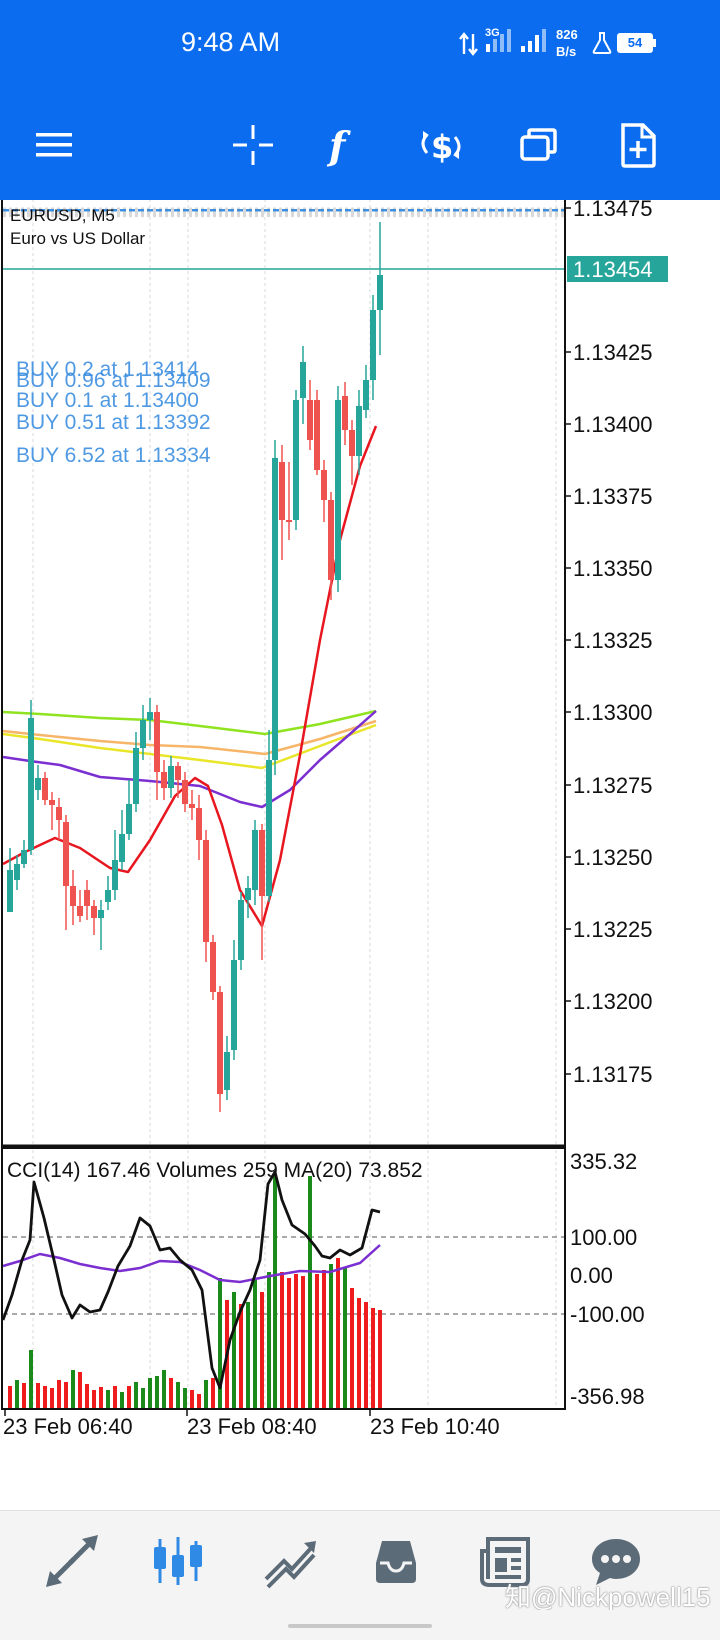 This screenshot has width=720, height=1640. What do you see at coordinates (613, 929) in the screenshot?
I see `price-axis-label: 1.13225` at bounding box center [613, 929].